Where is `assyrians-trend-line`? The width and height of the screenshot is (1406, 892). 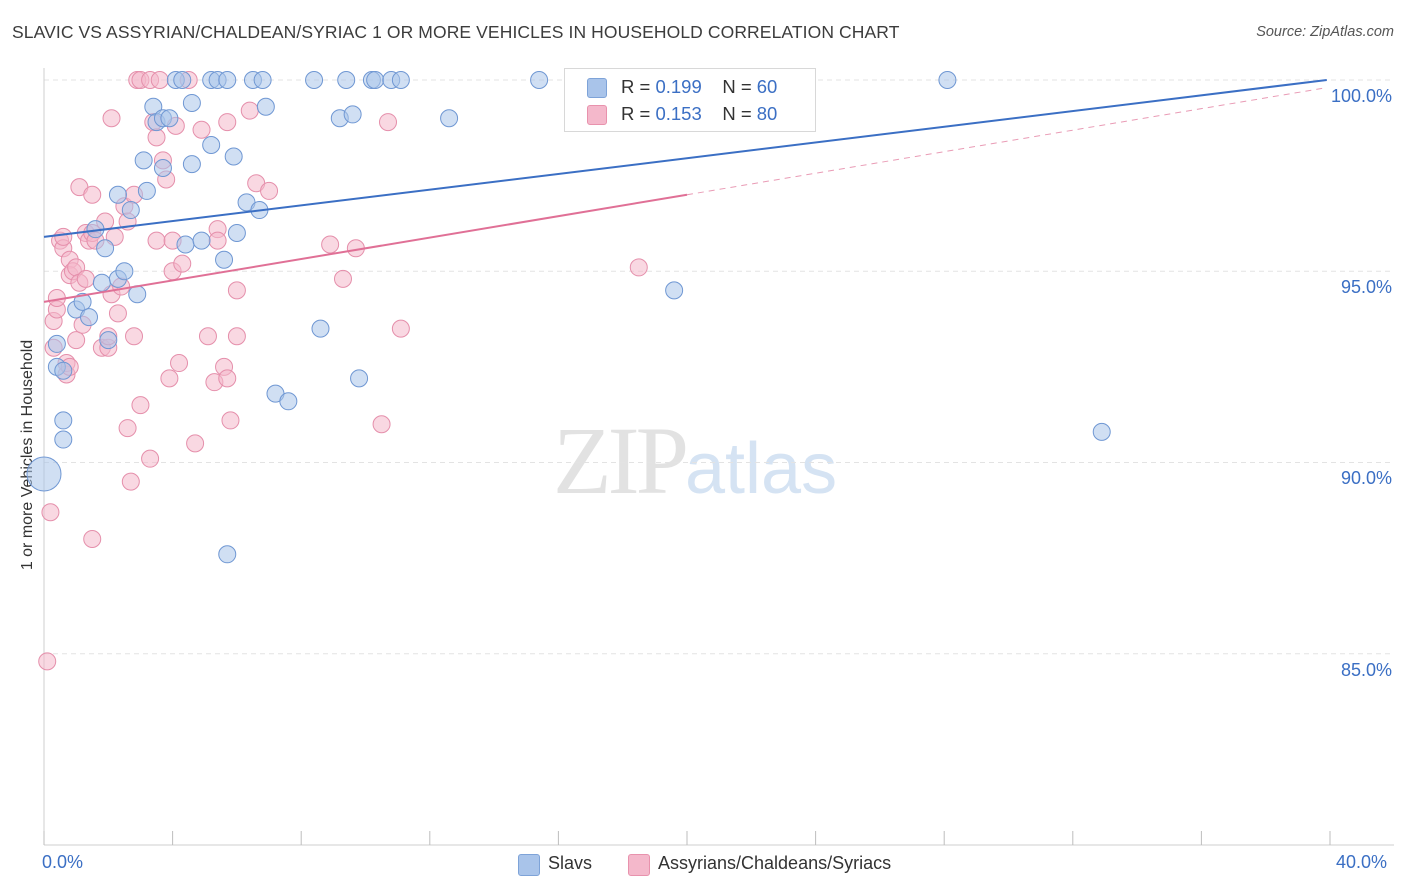 assyrians-trend-line is located at coordinates (365, 248).